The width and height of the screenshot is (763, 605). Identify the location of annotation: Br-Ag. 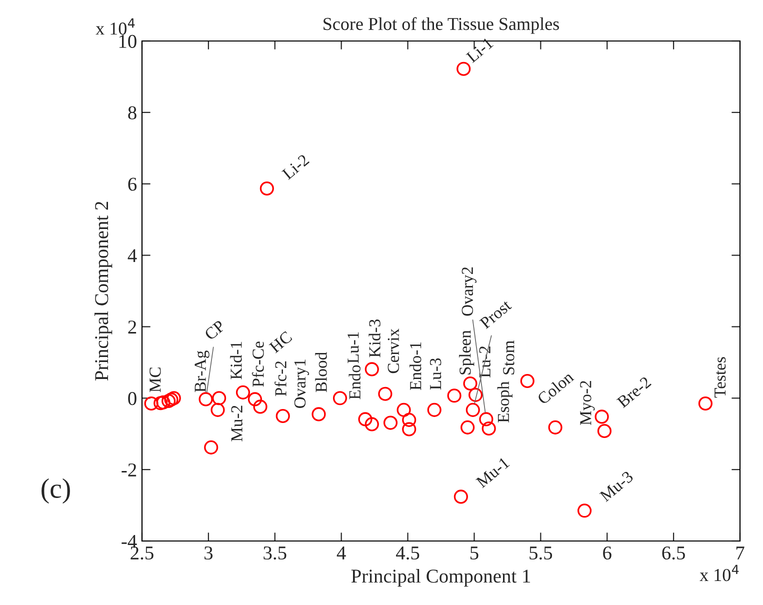
(202, 371).